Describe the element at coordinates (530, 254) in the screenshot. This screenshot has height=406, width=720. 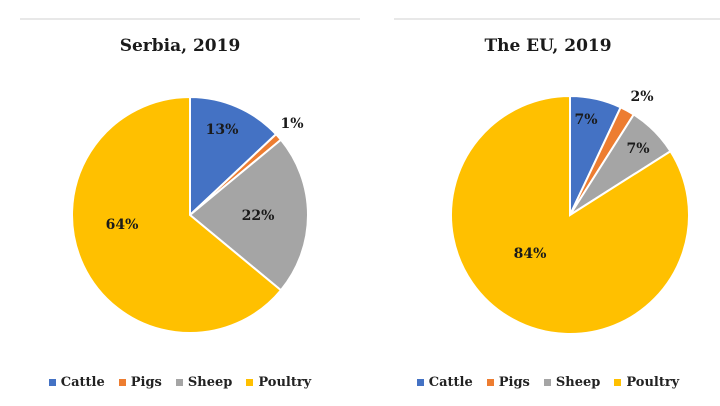
I see `data-label-poultry: 84%` at that location.